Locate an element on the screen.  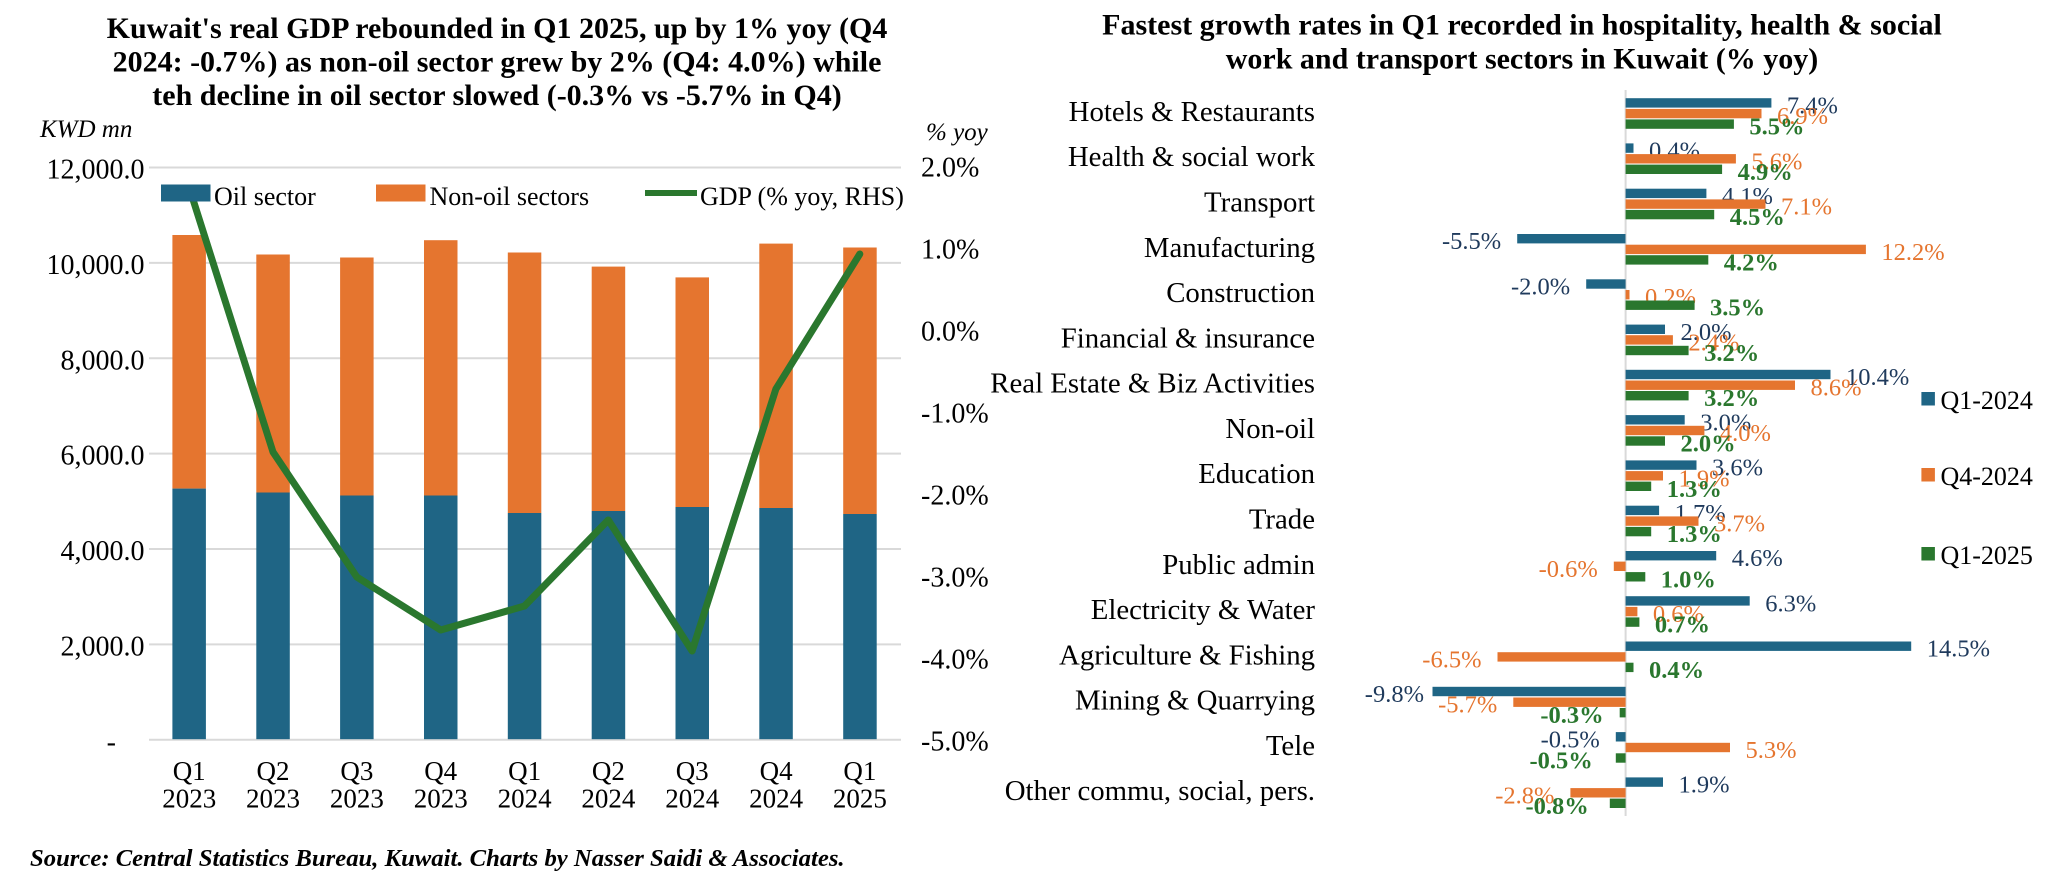
svg-text: Agriculture & Fishing is located at coordinates (1187, 655).